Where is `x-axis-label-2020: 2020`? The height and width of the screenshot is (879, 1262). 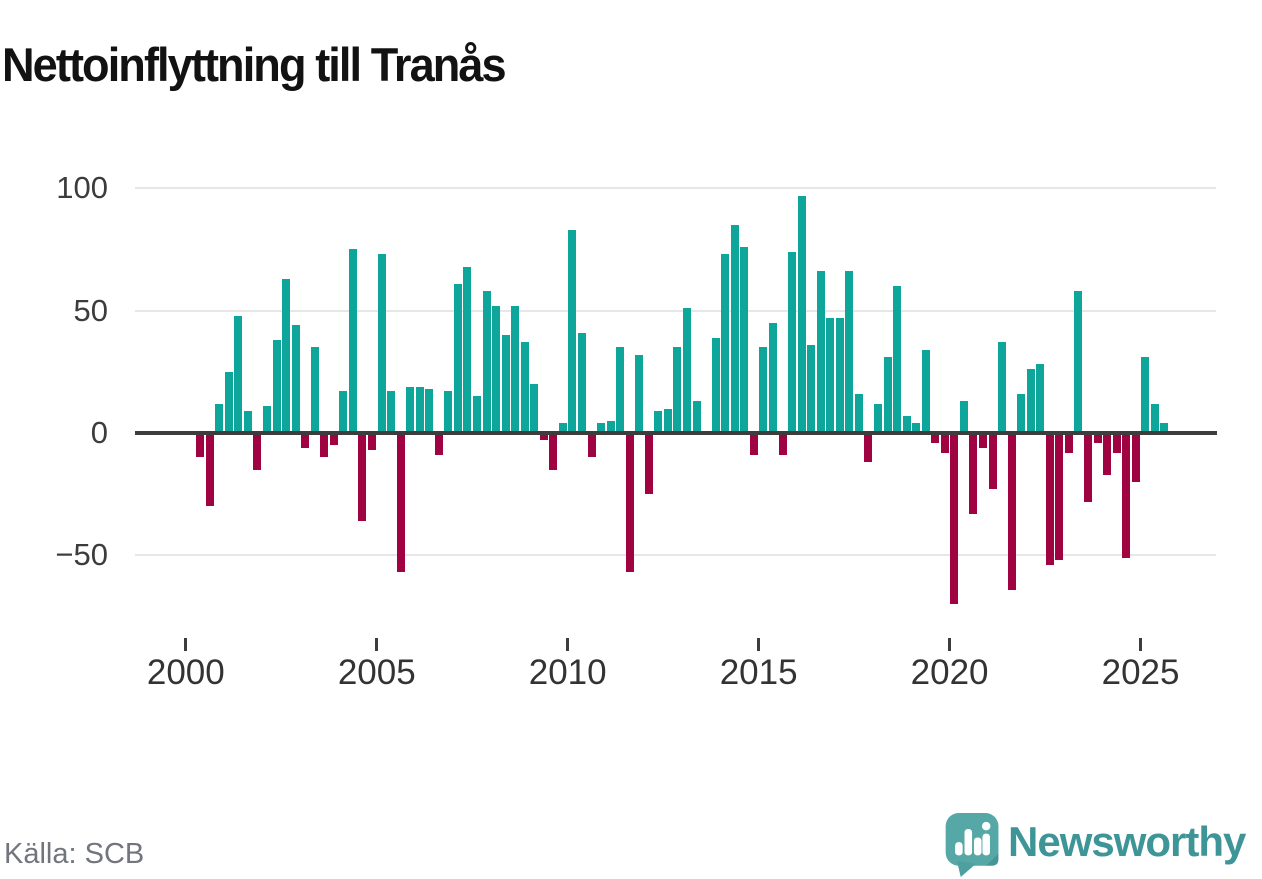
x-axis-label-2020: 2020 is located at coordinates (949, 672).